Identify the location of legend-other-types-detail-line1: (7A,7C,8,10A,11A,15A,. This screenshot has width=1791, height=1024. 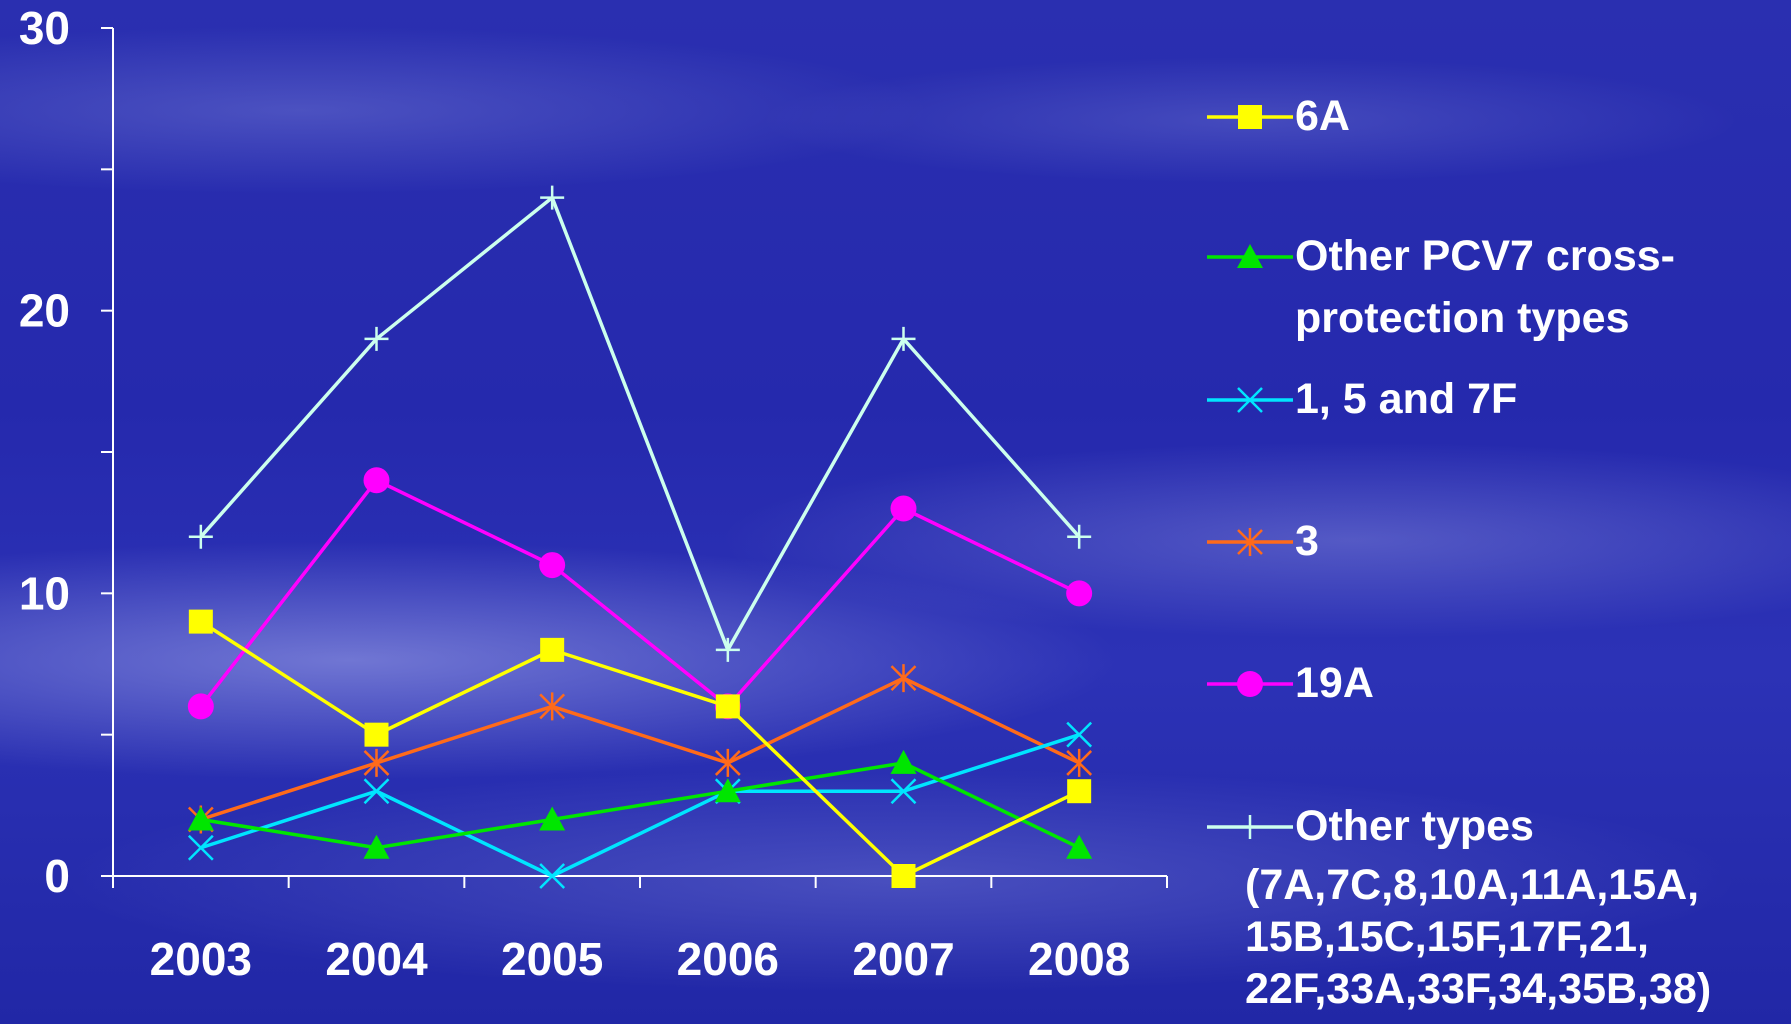
(1472, 885).